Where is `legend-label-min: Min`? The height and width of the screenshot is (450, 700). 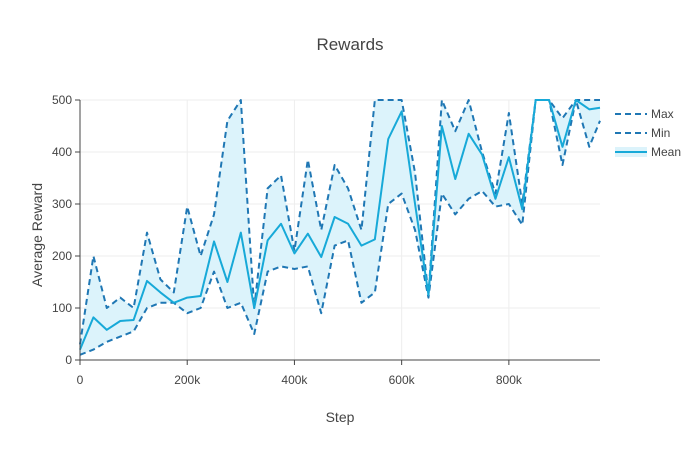 legend-label-min: Min is located at coordinates (660, 133).